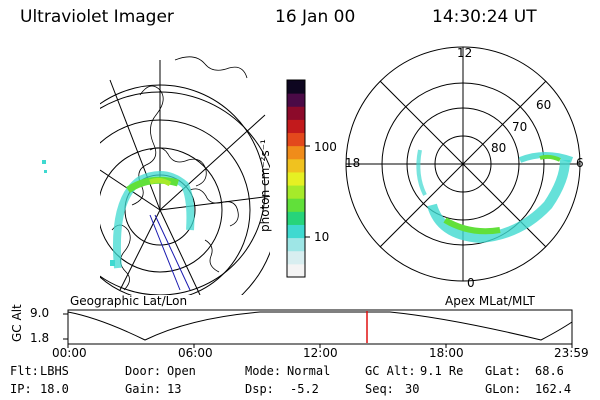  Describe the element at coordinates (503, 371) in the screenshot. I see `glat-label: GLat:` at that location.